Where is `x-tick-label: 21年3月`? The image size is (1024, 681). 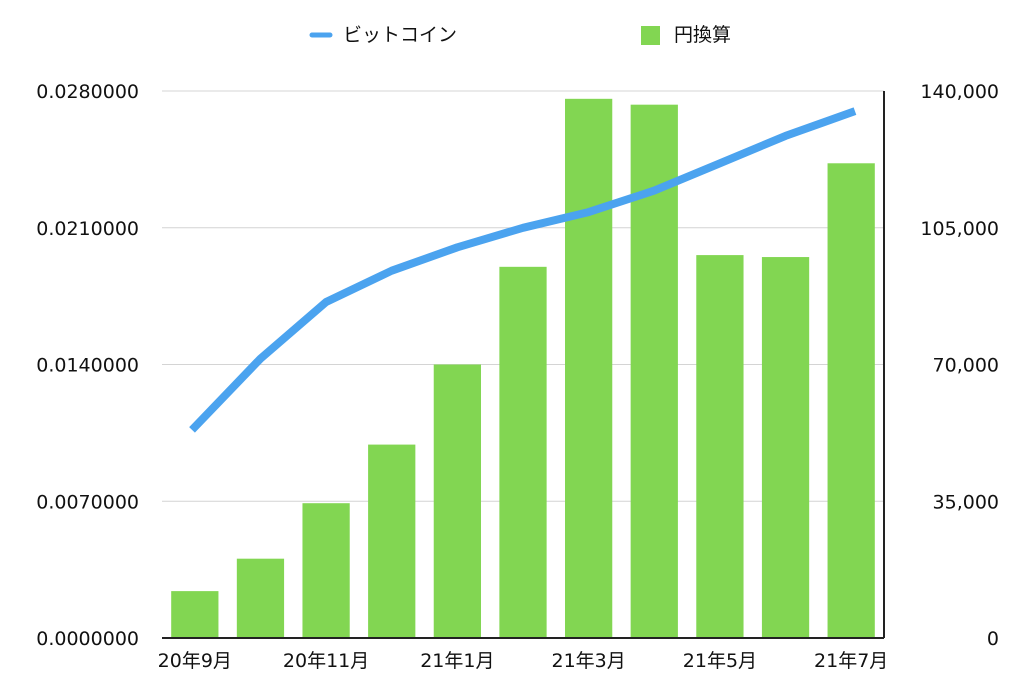
x-tick-label: 21年3月 is located at coordinates (589, 661).